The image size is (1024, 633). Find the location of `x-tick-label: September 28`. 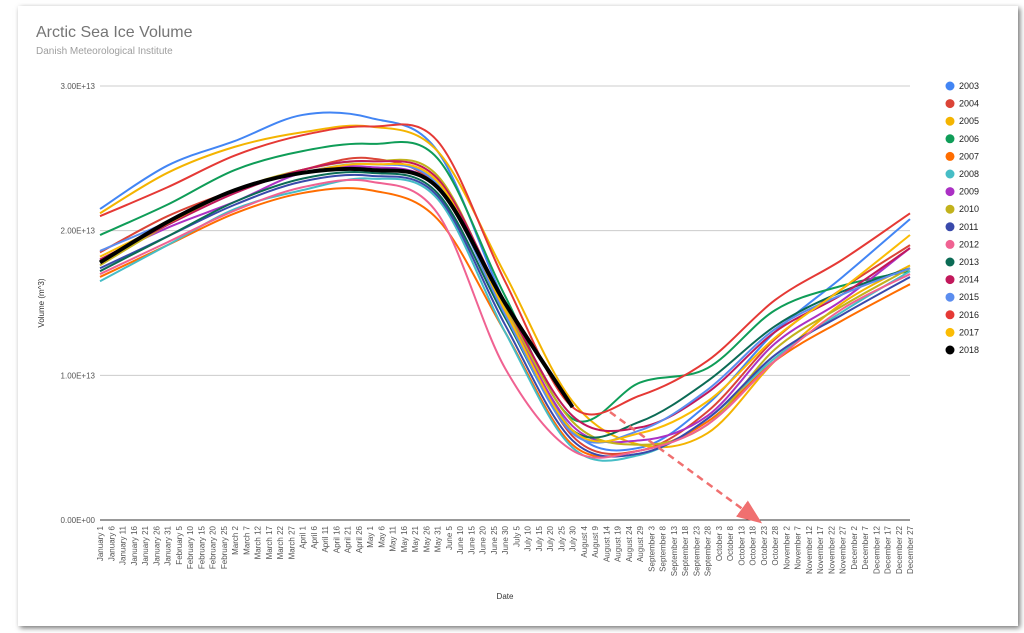

x-tick-label: September 28 is located at coordinates (708, 550).